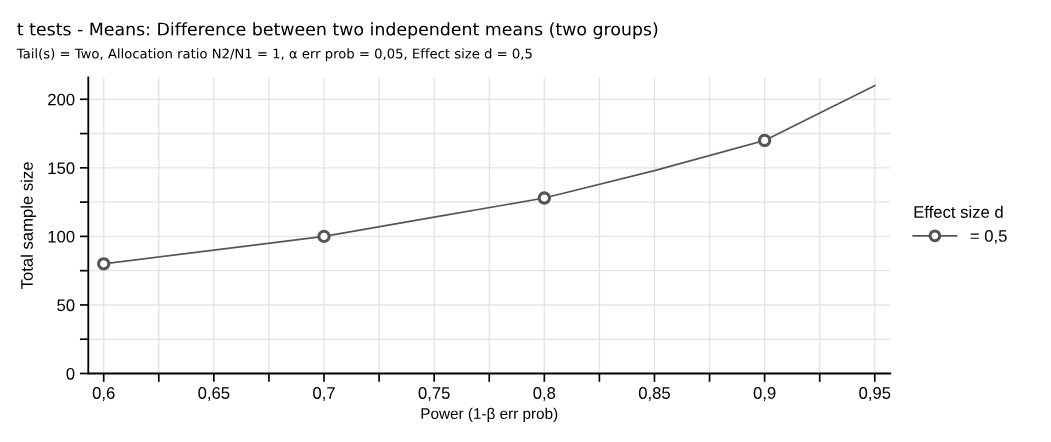 The image size is (1051, 442). What do you see at coordinates (489, 415) in the screenshot?
I see `x-axis-title: Power (1-β err prob)` at bounding box center [489, 415].